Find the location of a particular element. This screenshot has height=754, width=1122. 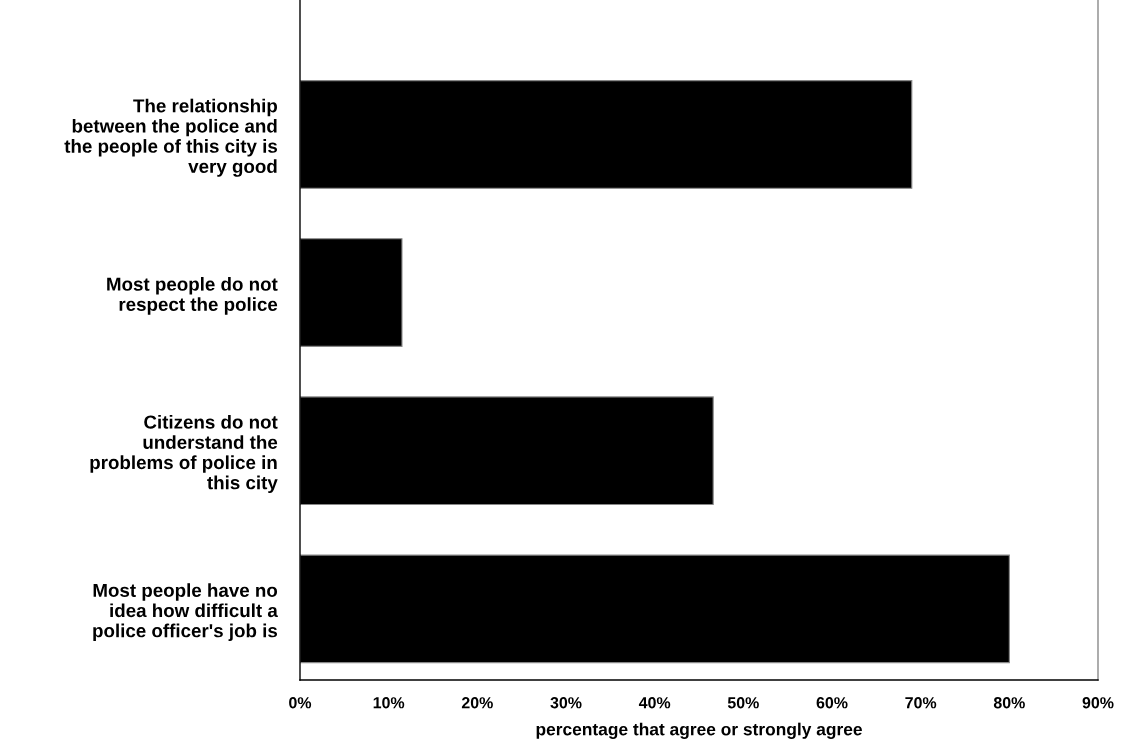

y-tick-label: Most people do not respect the police is located at coordinates (192, 296).